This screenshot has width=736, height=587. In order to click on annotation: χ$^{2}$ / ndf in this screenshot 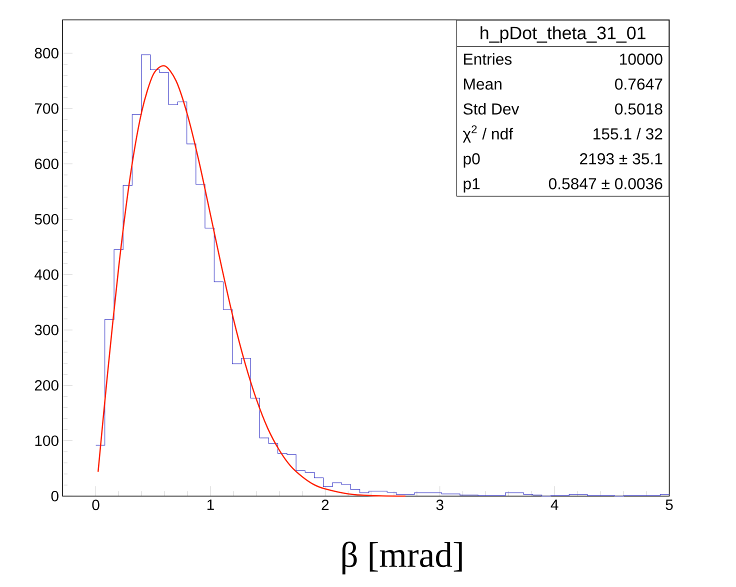, I will do `click(488, 134)`.